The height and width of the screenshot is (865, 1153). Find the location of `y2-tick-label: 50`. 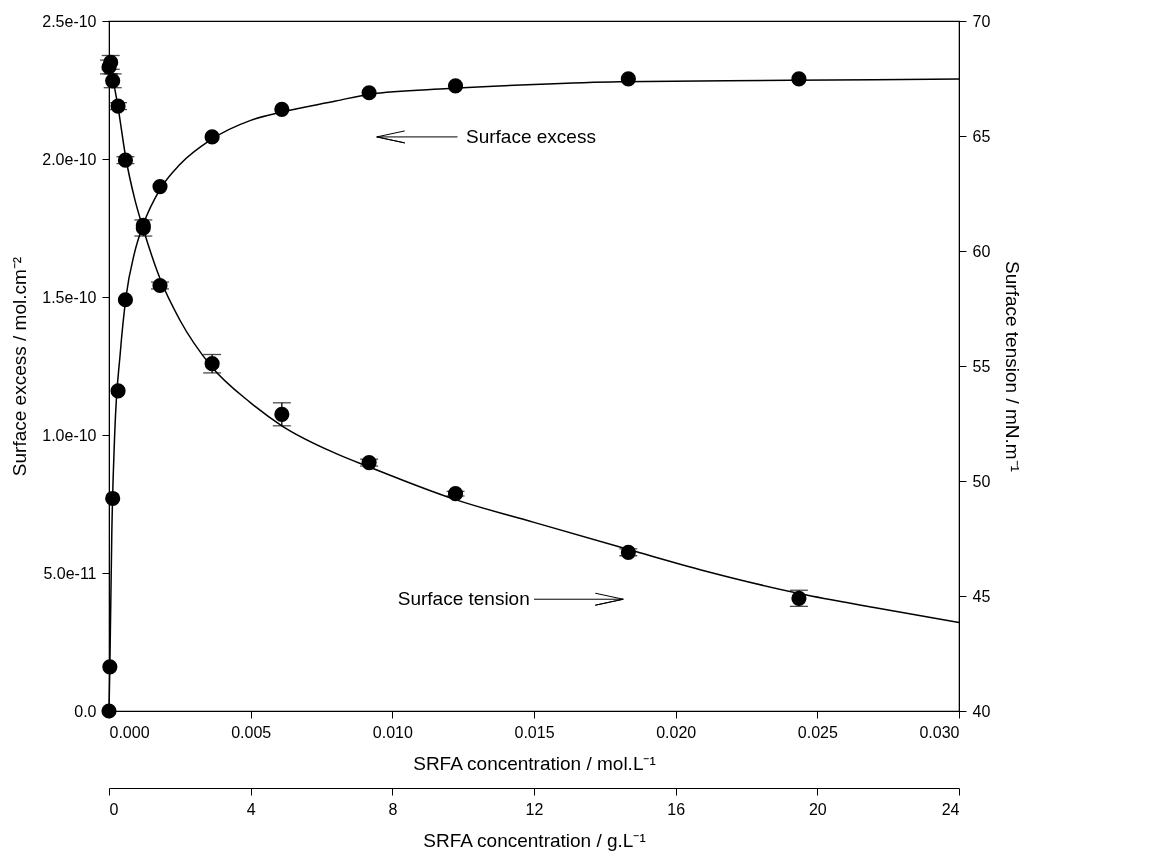

y2-tick-label: 50 is located at coordinates (981, 481).